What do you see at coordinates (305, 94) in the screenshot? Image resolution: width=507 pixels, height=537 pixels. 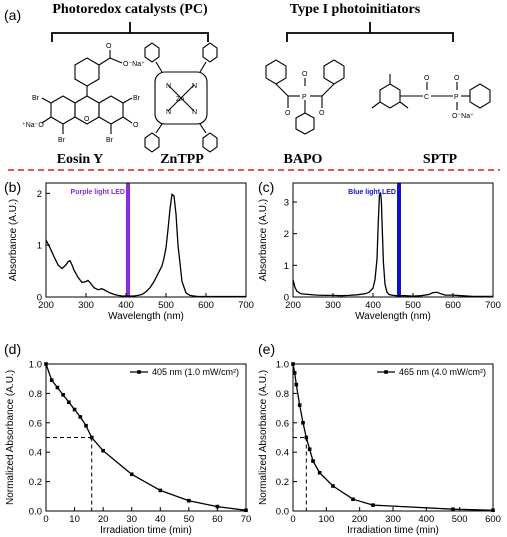 I see `bapo-atoms: P O O O` at bounding box center [305, 94].